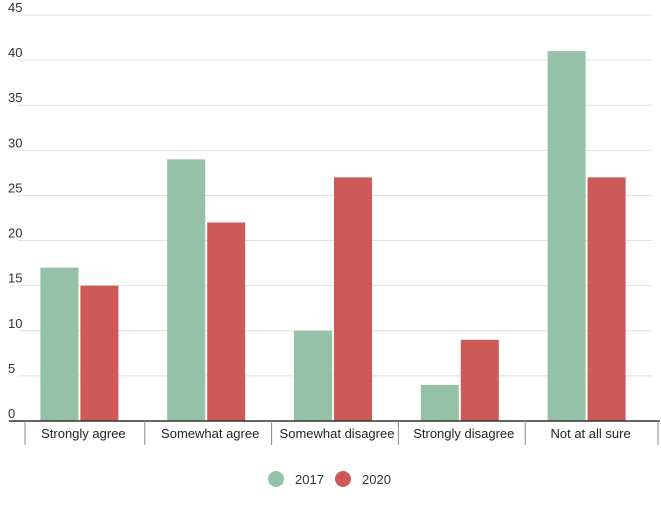 Image resolution: width=661 pixels, height=526 pixels. What do you see at coordinates (15, 278) in the screenshot?
I see `y-tick-label-15: 15` at bounding box center [15, 278].